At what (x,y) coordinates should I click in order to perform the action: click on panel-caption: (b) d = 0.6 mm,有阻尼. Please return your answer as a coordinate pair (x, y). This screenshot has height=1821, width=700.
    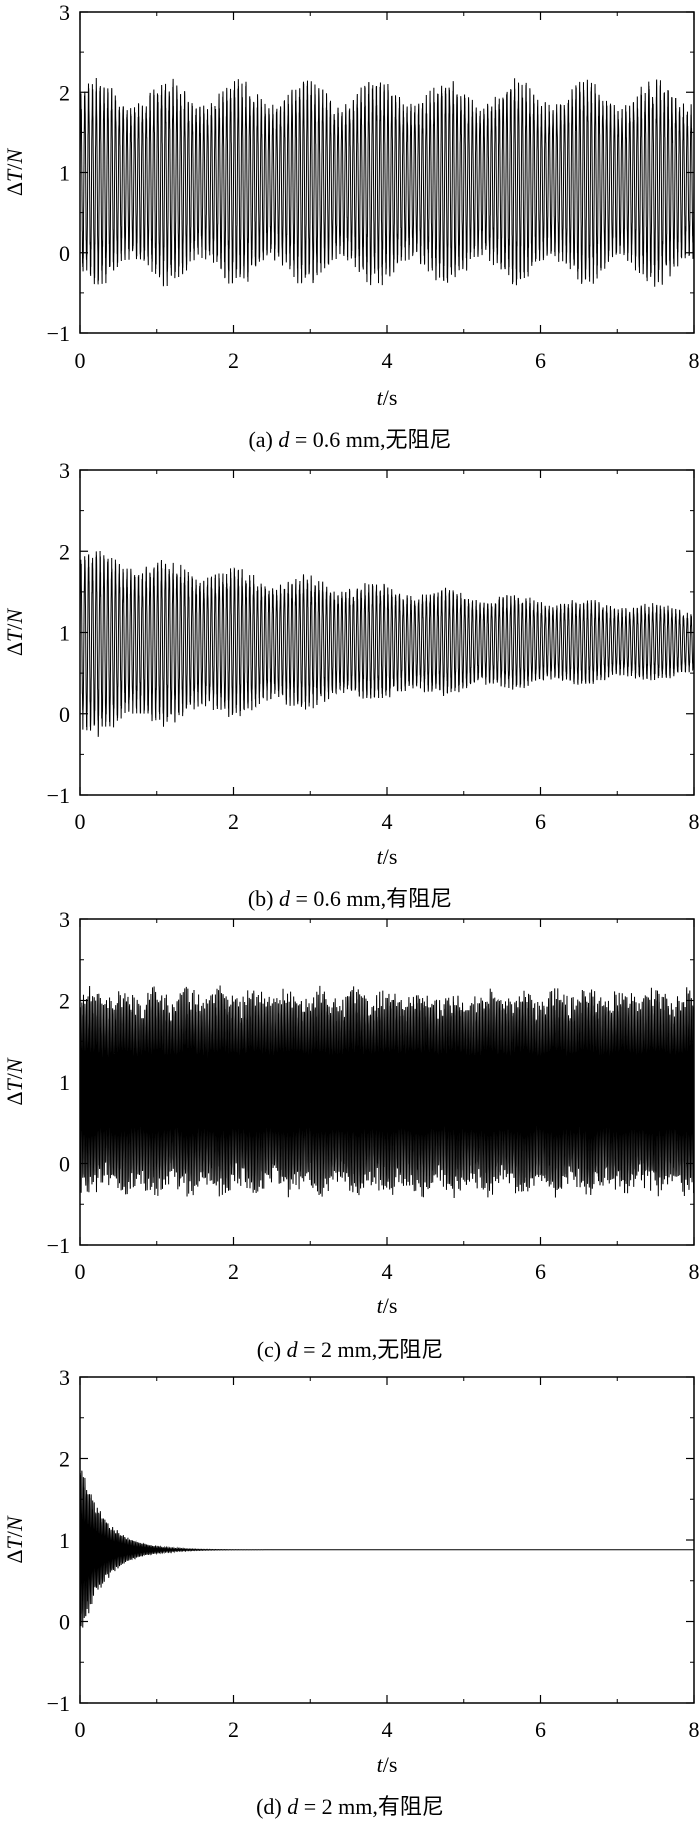
    Looking at the image, I should click on (350, 898).